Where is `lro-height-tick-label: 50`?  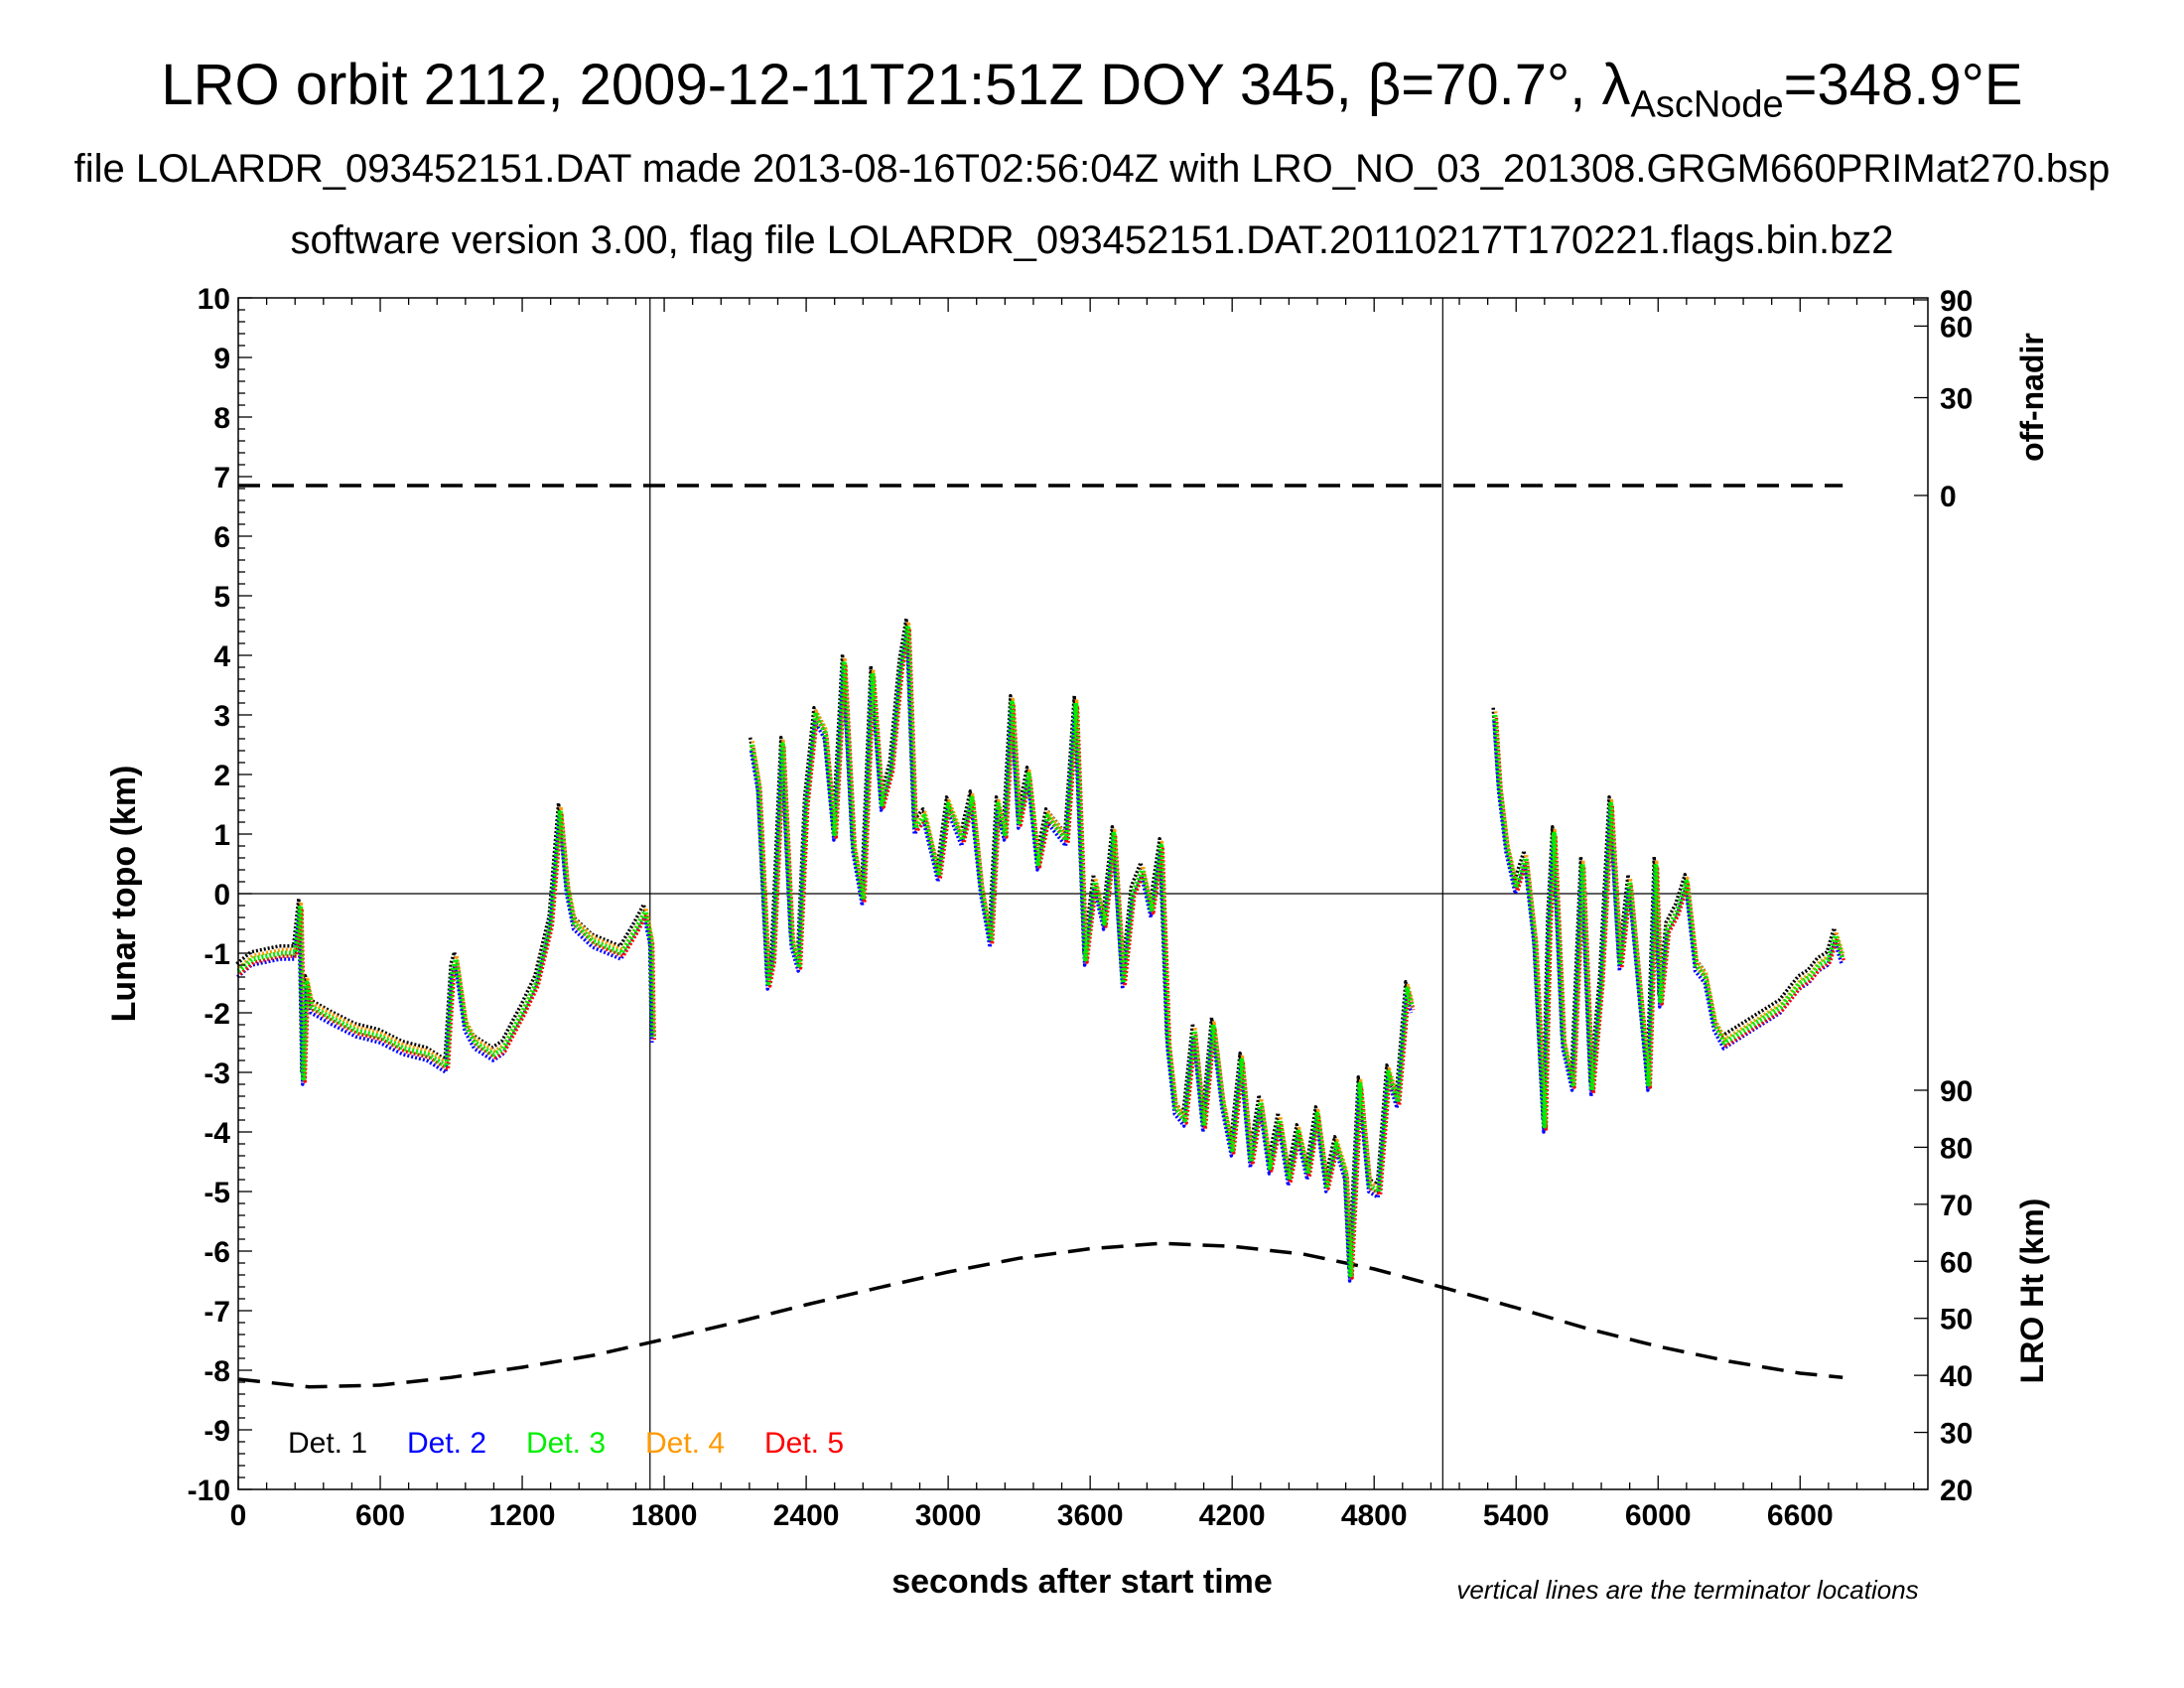
lro-height-tick-label: 50 is located at coordinates (1956, 1320).